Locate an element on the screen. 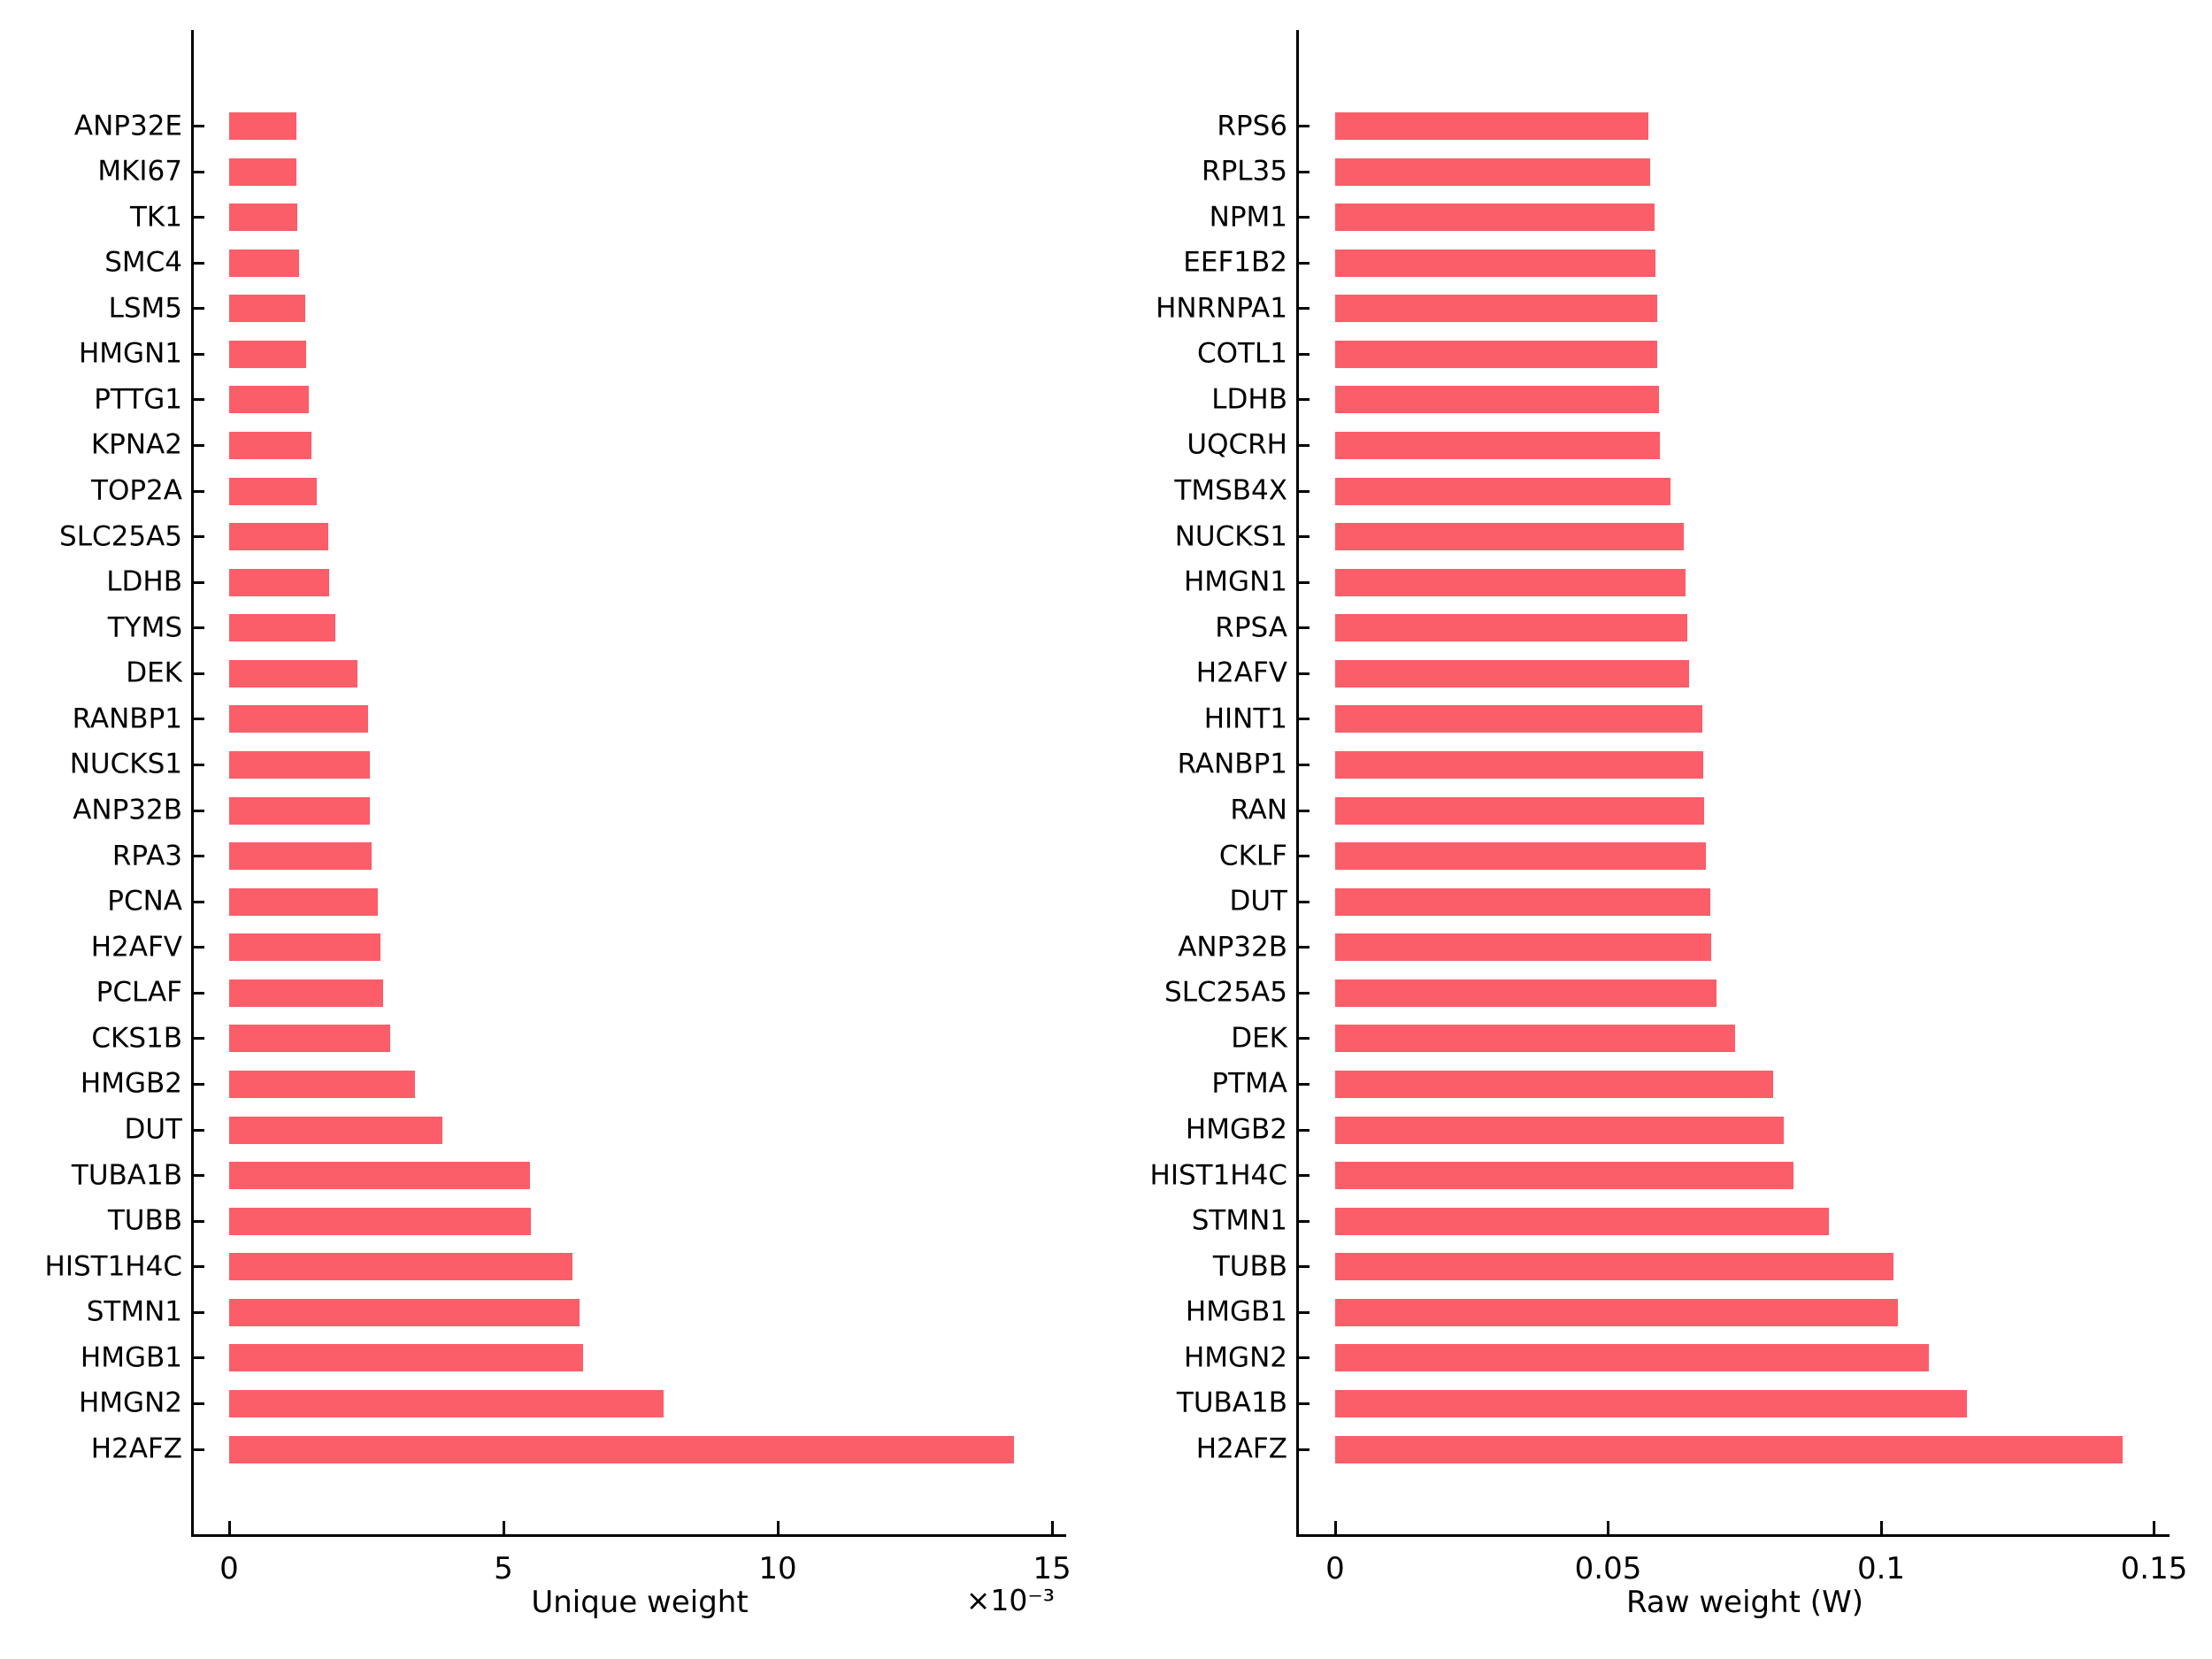  x-tick-label: 0.1 is located at coordinates (1881, 1568).